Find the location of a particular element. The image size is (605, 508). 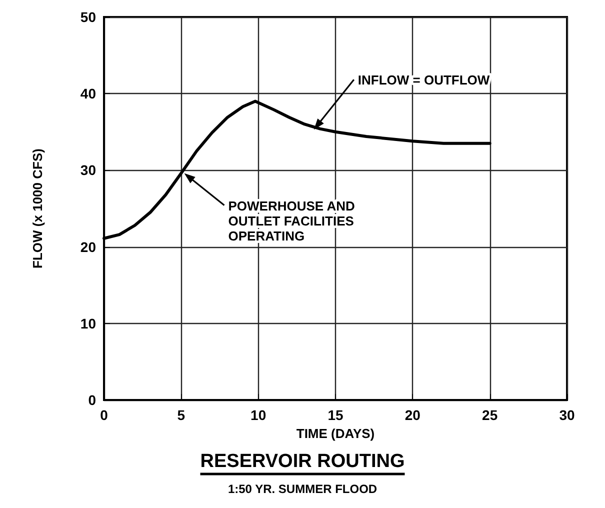

y-tick-label: 10 is located at coordinates (88, 323).